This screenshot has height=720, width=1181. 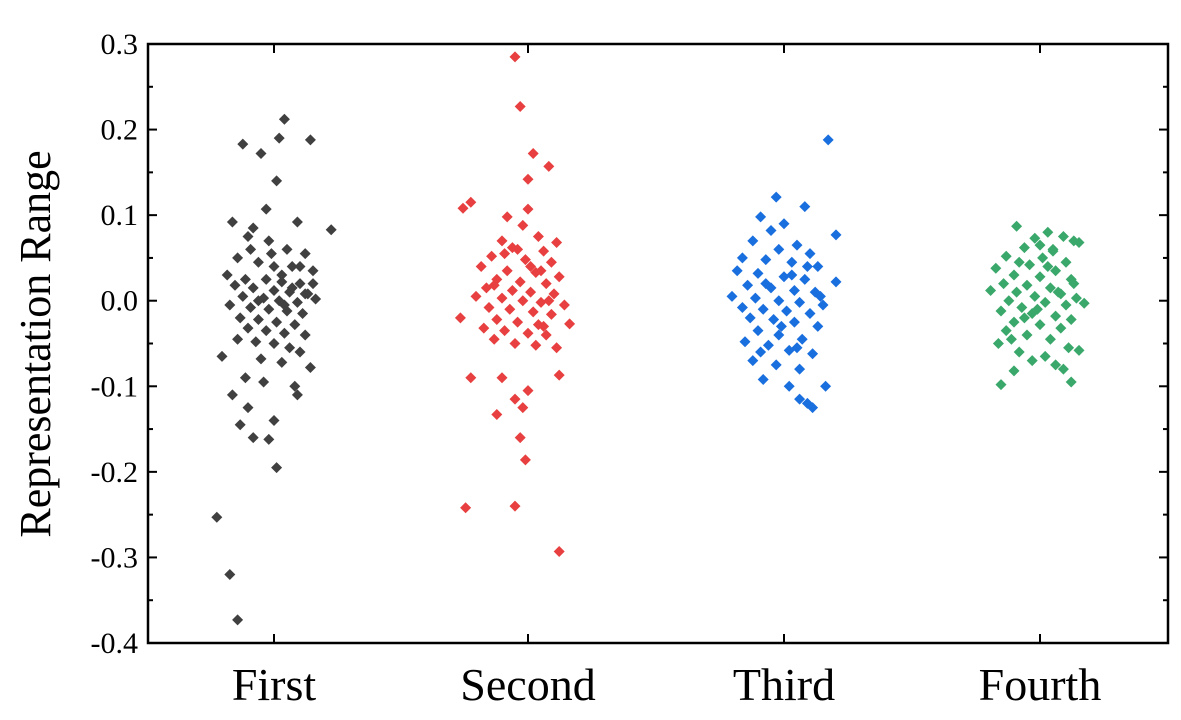 What do you see at coordinates (274, 684) in the screenshot?
I see `x-category-label: First` at bounding box center [274, 684].